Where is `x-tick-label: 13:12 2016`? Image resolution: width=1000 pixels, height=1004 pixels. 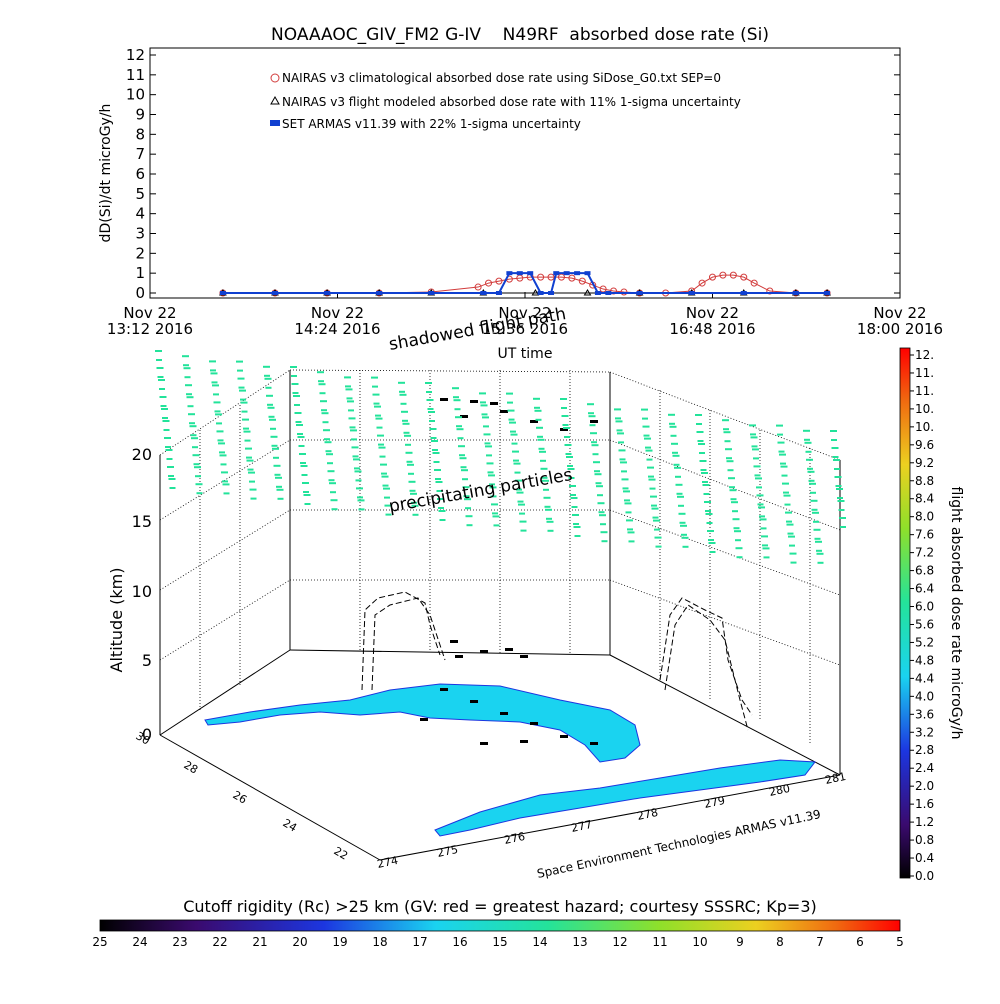 x-tick-label: 13:12 2016 is located at coordinates (150, 329).